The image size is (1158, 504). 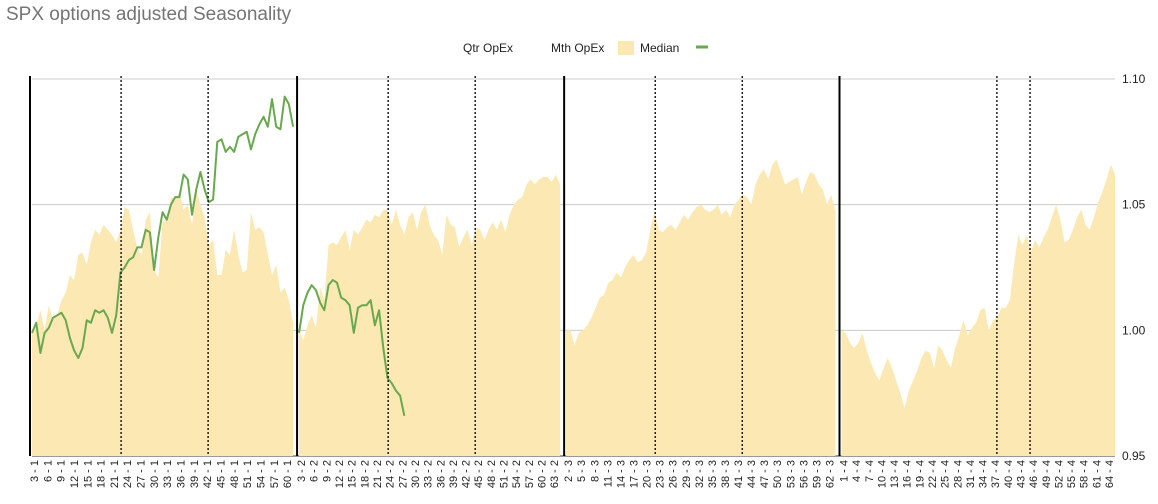 What do you see at coordinates (778, 474) in the screenshot?
I see `x-tick-label: 50 - 3` at bounding box center [778, 474].